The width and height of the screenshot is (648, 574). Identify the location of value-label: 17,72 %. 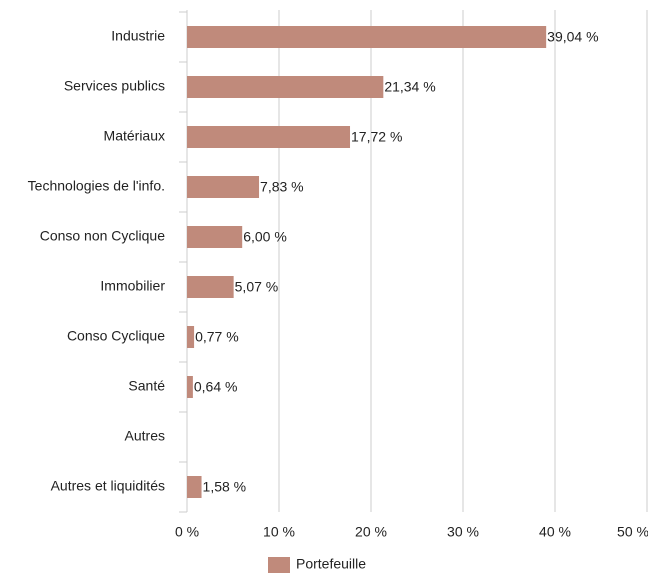
(376, 137).